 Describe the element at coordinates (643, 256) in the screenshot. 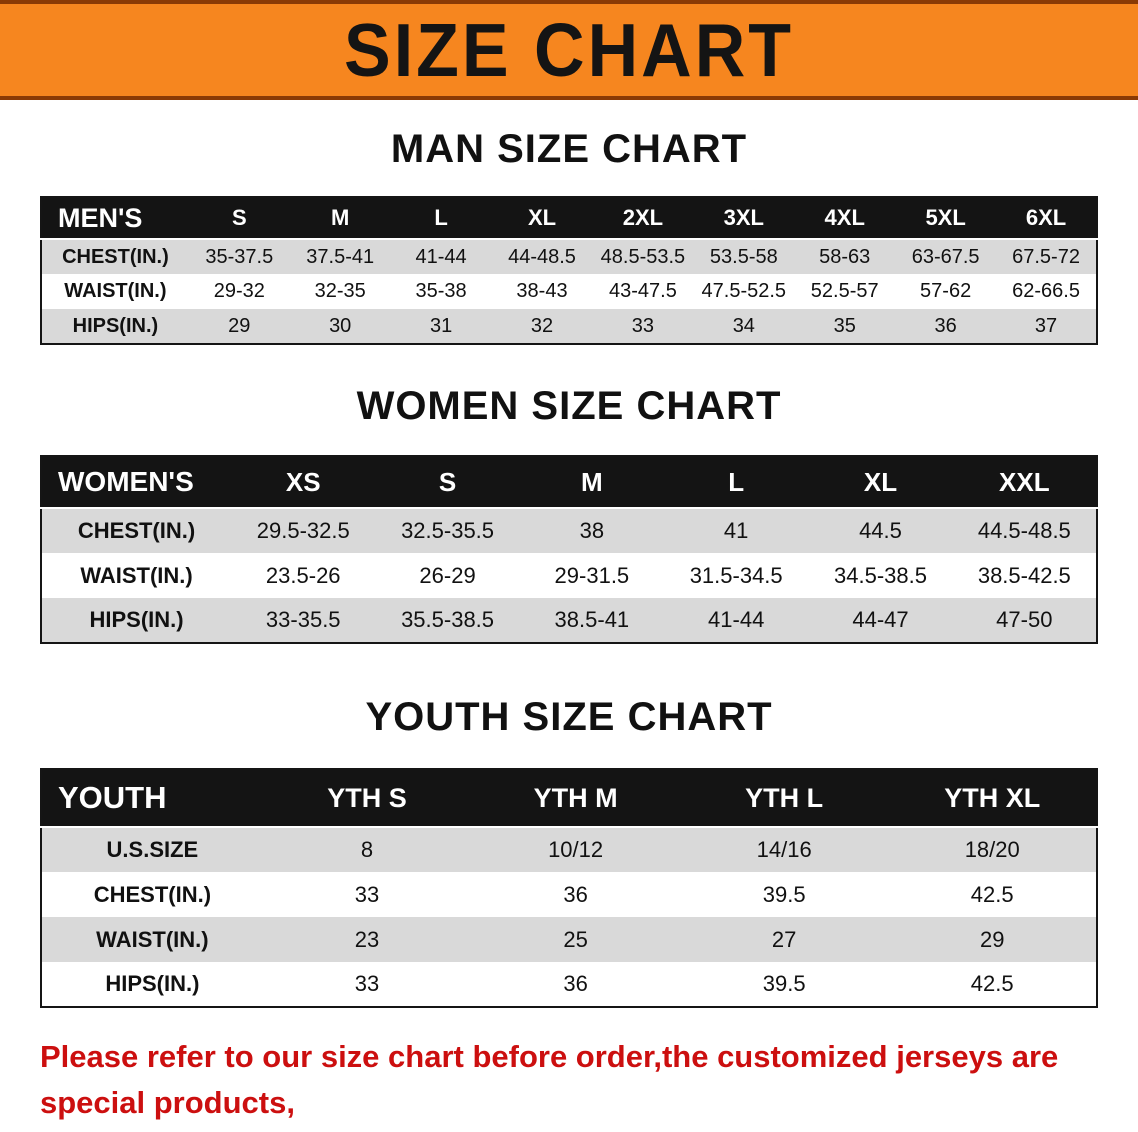

I see `measurement-value: 48.5-53.5` at that location.